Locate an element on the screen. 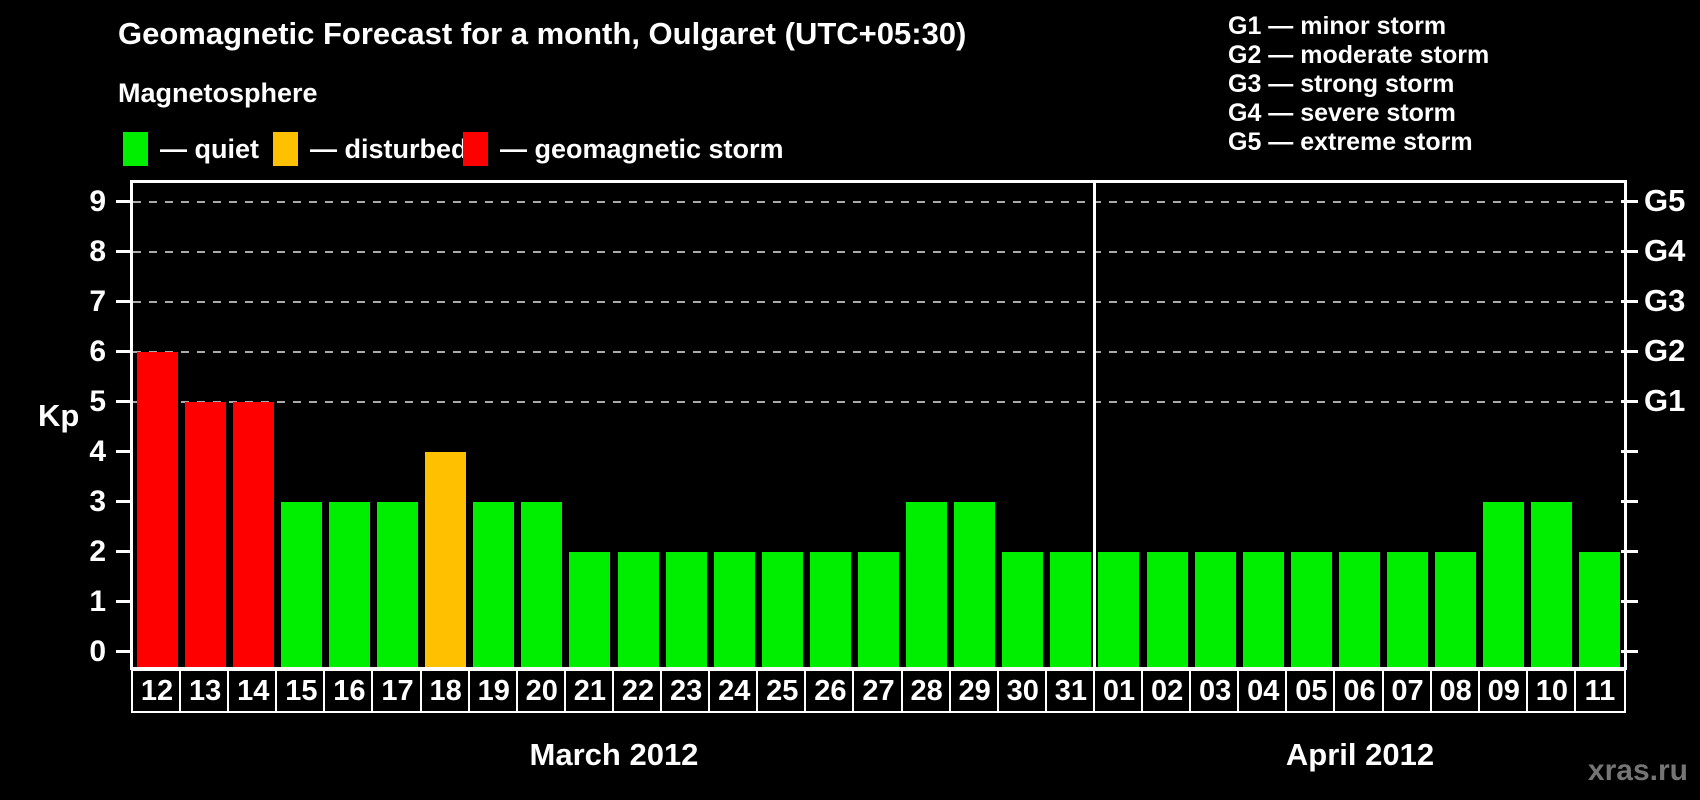 Image resolution: width=1700 pixels, height=800 pixels. day-label-03: 03 is located at coordinates (1215, 691).